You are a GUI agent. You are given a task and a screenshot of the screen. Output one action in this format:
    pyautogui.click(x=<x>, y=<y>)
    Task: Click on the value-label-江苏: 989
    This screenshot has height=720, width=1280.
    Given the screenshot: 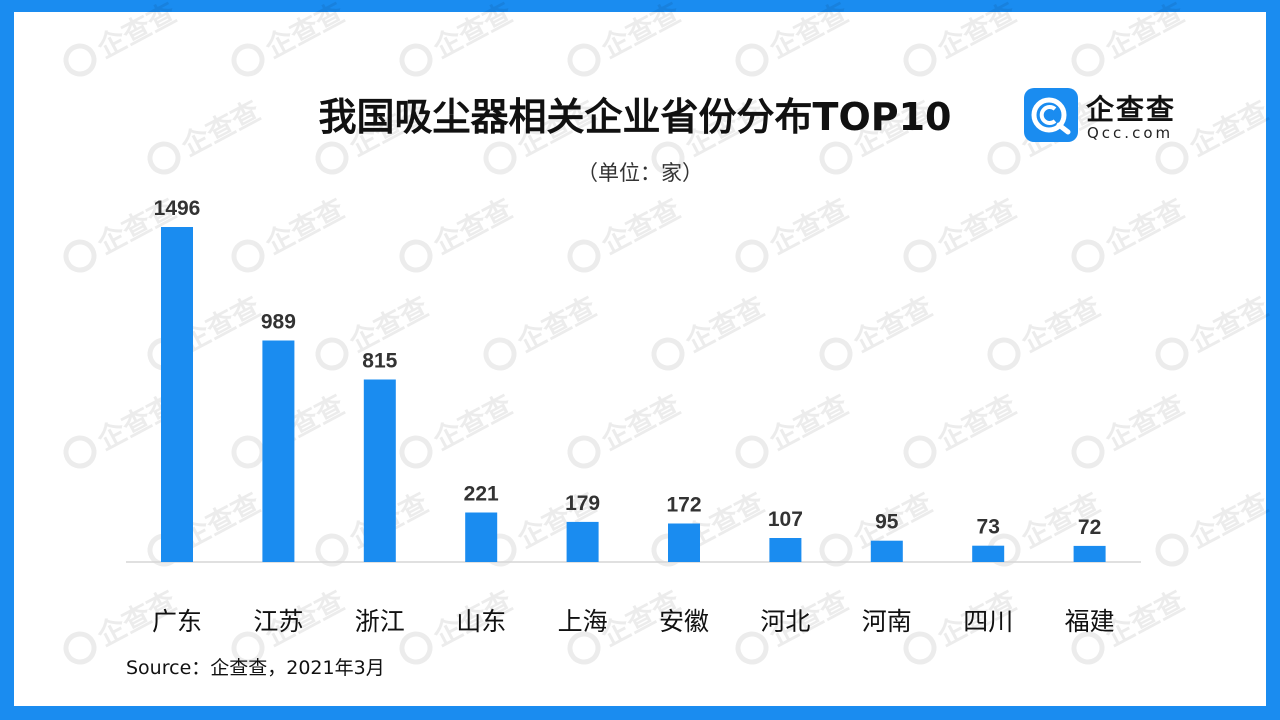 What is the action you would take?
    pyautogui.click(x=278, y=322)
    